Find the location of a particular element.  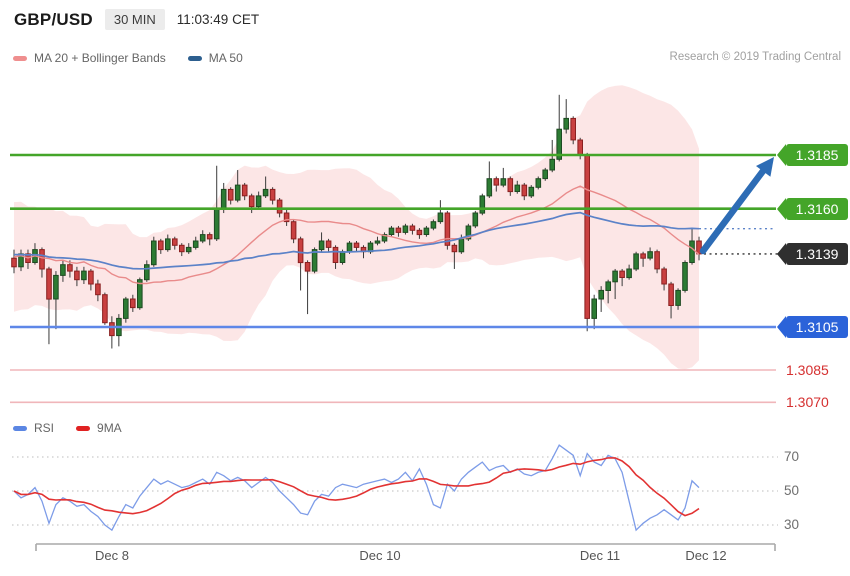

x-axis-label-dec-8: Dec 8 is located at coordinates (112, 555).